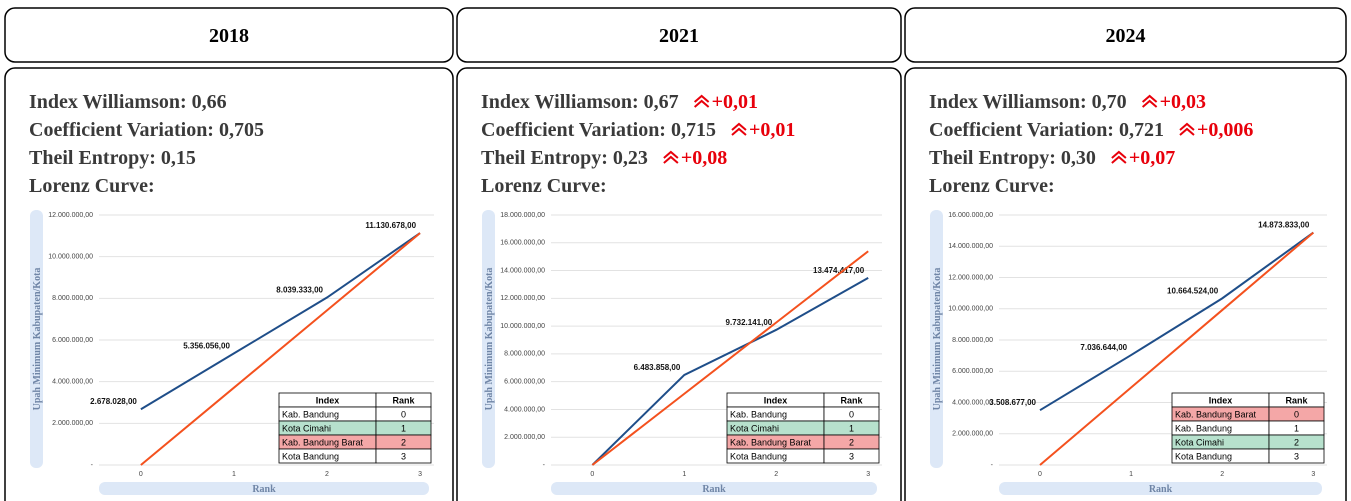  I want to click on stat-change: +0,07, so click(1152, 158).